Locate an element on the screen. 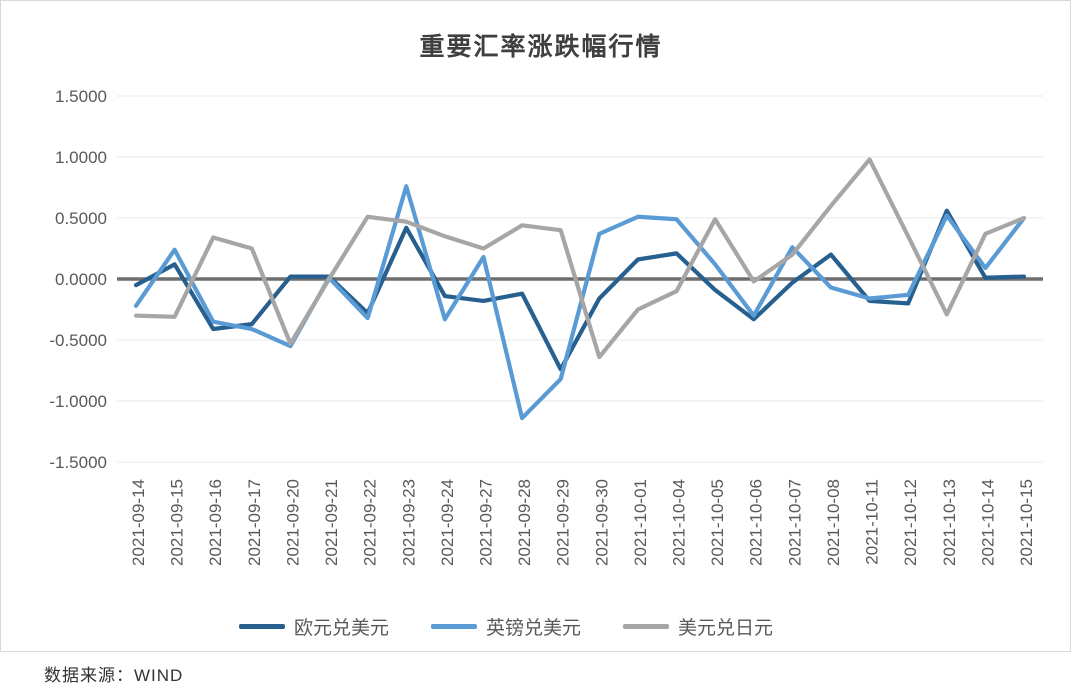 This screenshot has height=694, width=1080. chart-legend: 欧元兑美元 英镑兑美元 美元兑日元 is located at coordinates (506, 626).